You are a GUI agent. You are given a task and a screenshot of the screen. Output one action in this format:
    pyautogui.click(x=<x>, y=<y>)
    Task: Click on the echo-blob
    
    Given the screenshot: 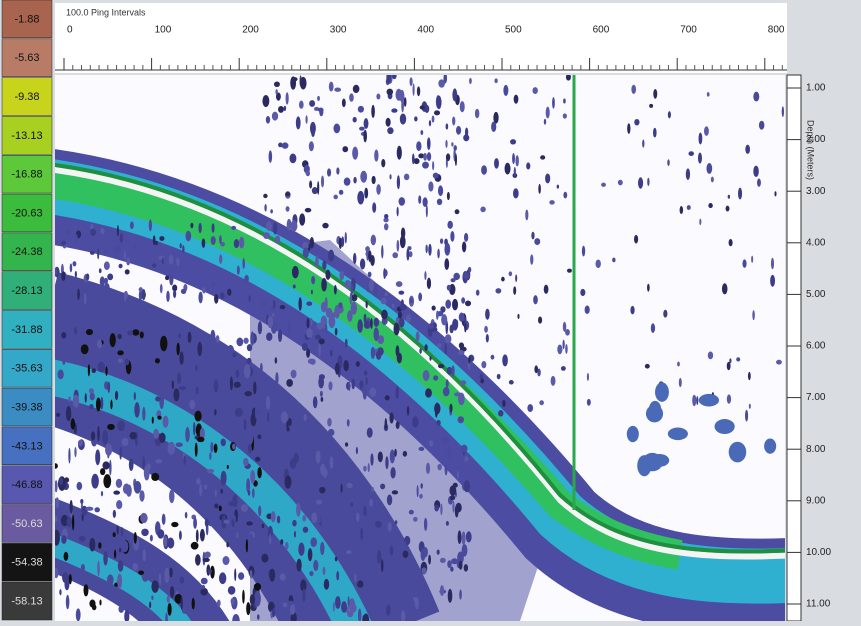 What is the action you would take?
    pyautogui.click(x=662, y=392)
    